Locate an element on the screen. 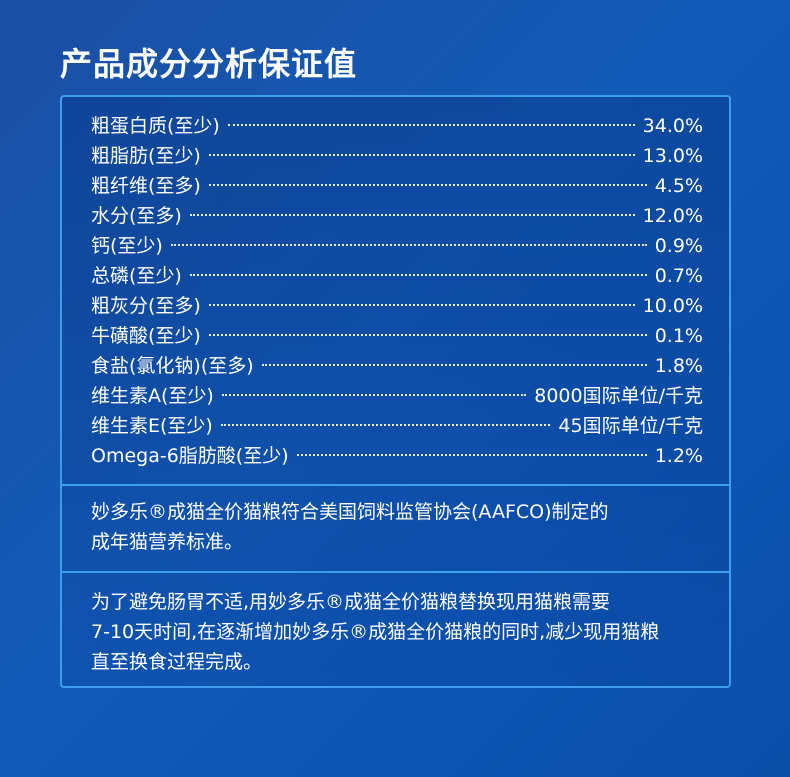 The image size is (790, 777). nutrient-value: 45国际单位/千克 is located at coordinates (630, 426).